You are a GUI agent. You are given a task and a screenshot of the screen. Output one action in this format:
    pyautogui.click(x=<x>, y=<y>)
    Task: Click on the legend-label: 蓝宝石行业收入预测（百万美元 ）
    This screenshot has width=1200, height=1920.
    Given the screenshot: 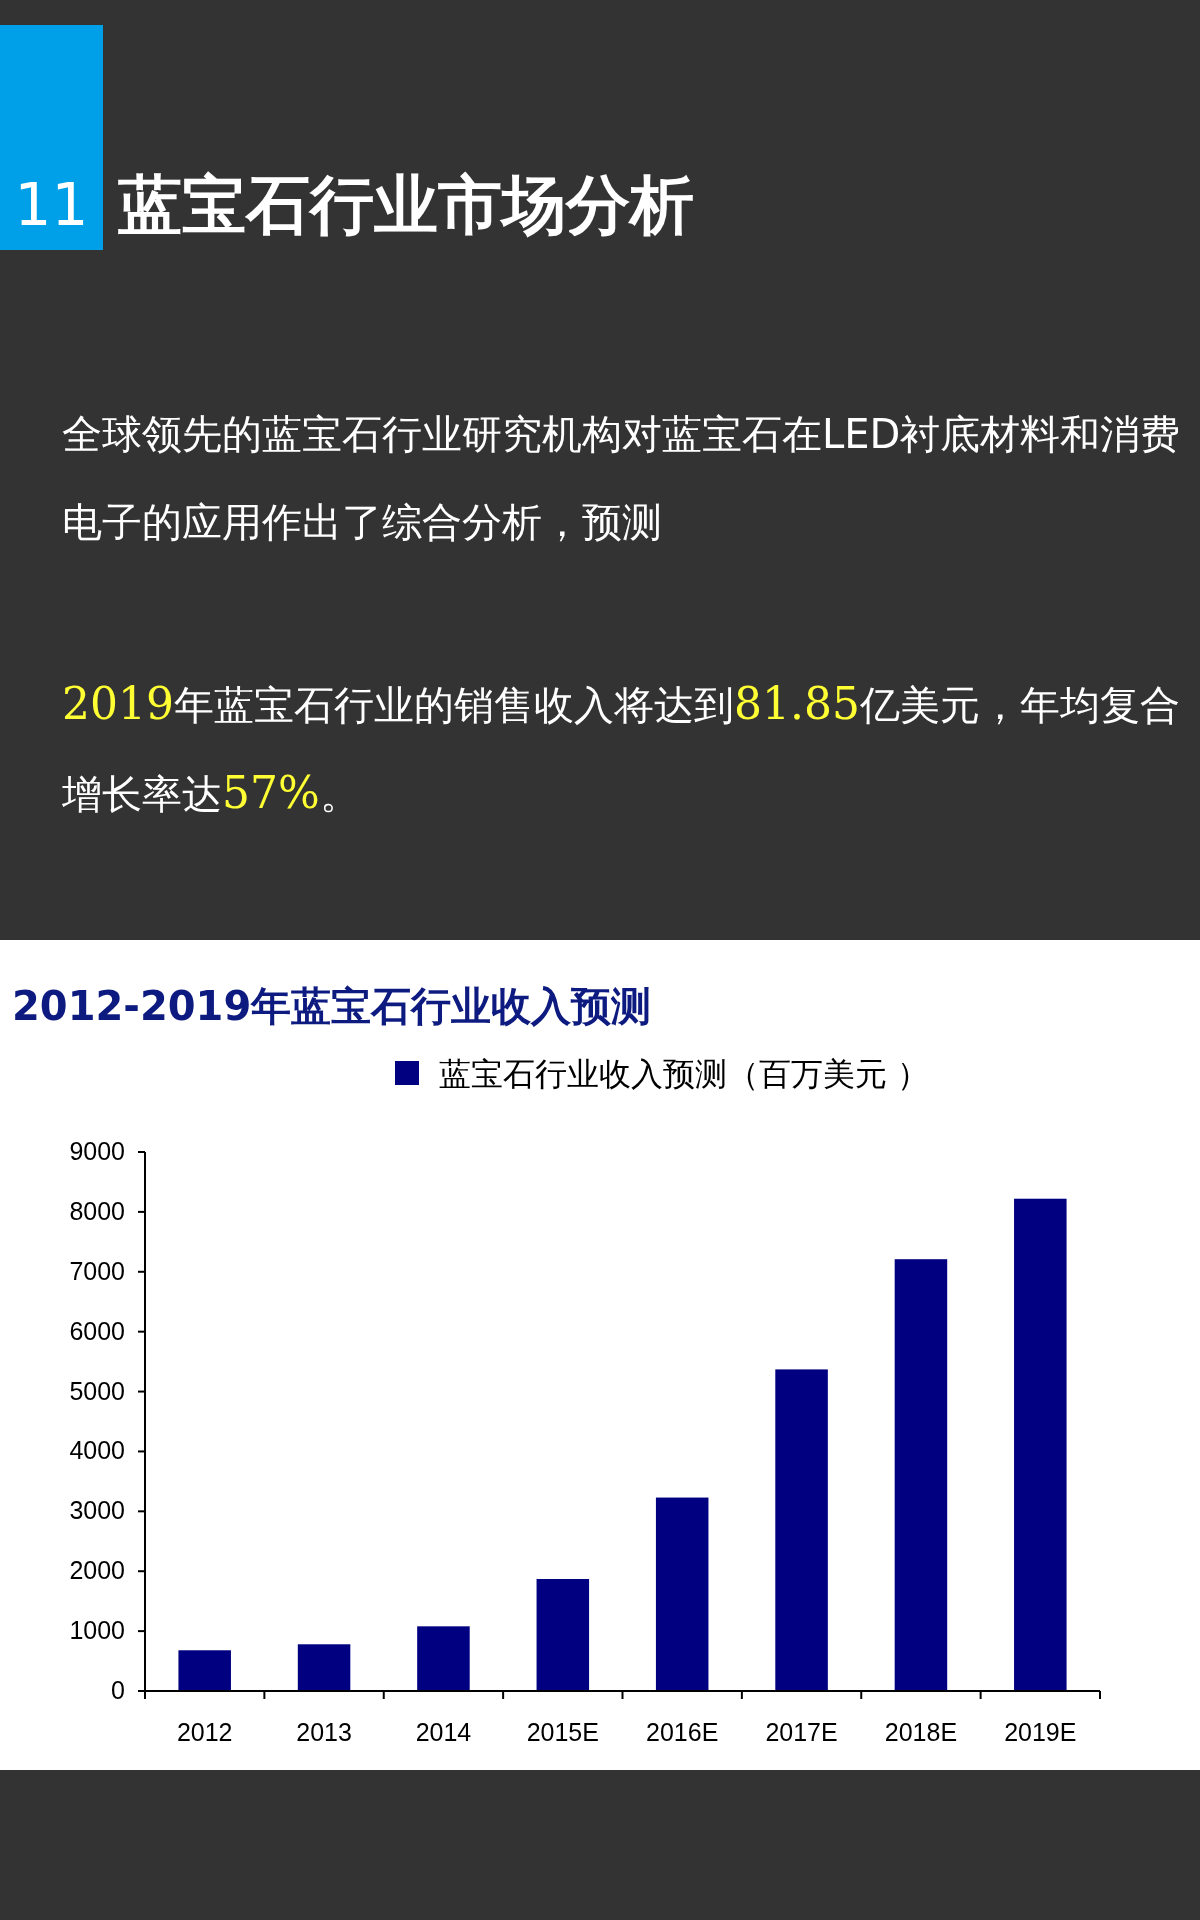 What is the action you would take?
    pyautogui.click(x=684, y=1074)
    